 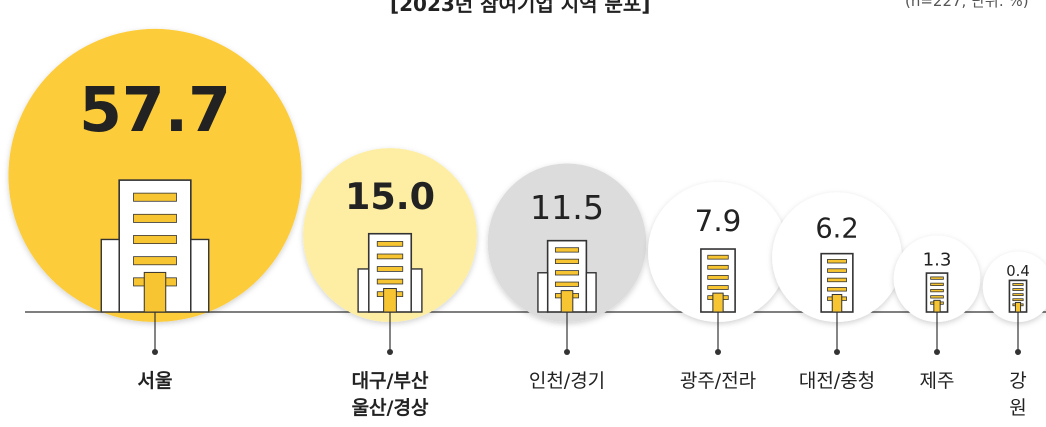 I want to click on value-label: 57.7, so click(x=155, y=110).